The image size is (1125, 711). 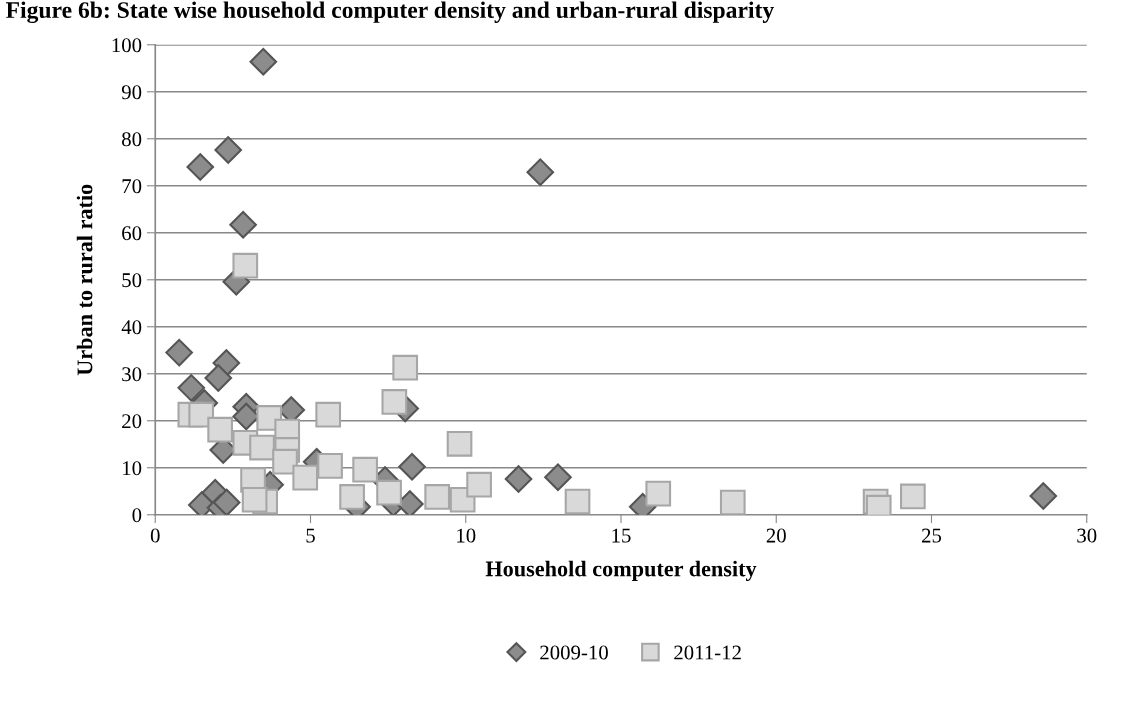 I want to click on y-tick-label: 10, so click(x=132, y=468).